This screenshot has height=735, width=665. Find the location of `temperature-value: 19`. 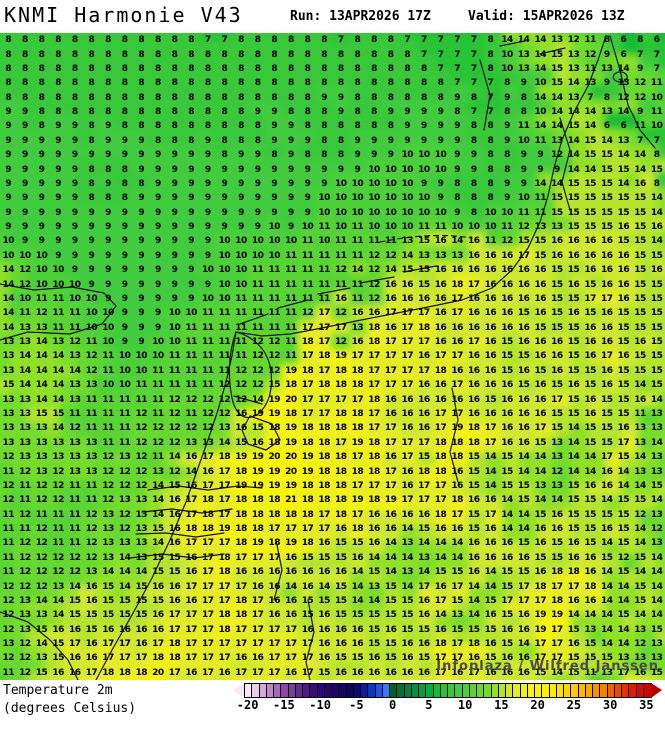

temperature-value: 19 is located at coordinates (241, 457).